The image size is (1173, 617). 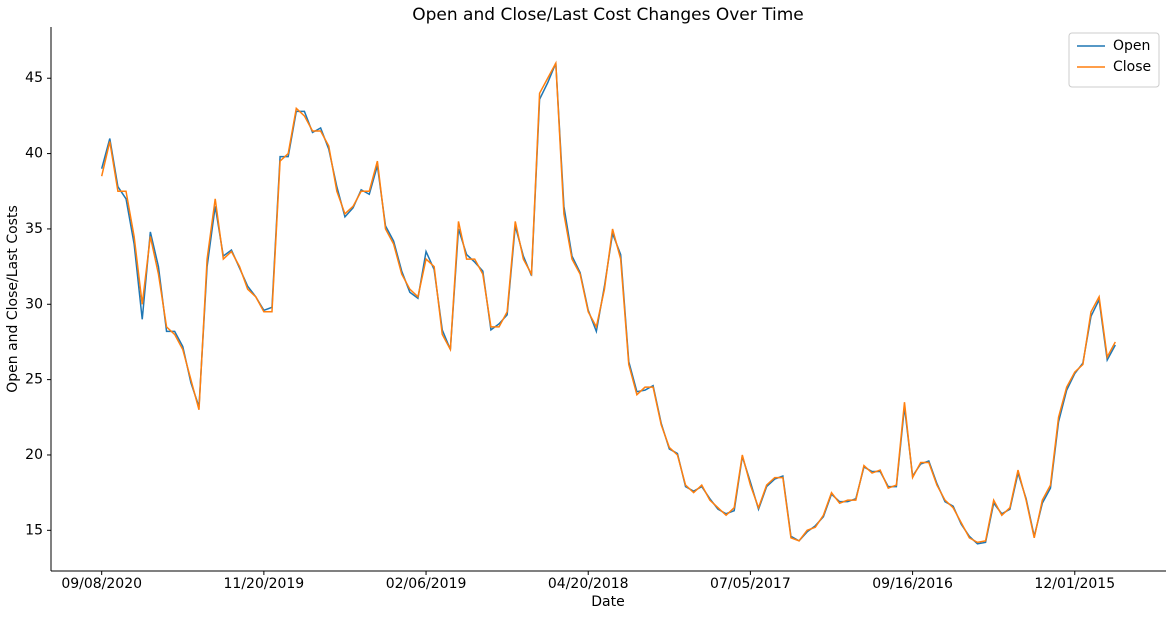 What do you see at coordinates (13, 299) in the screenshot?
I see `y-axis-label: Open and Close/Last Costs` at bounding box center [13, 299].